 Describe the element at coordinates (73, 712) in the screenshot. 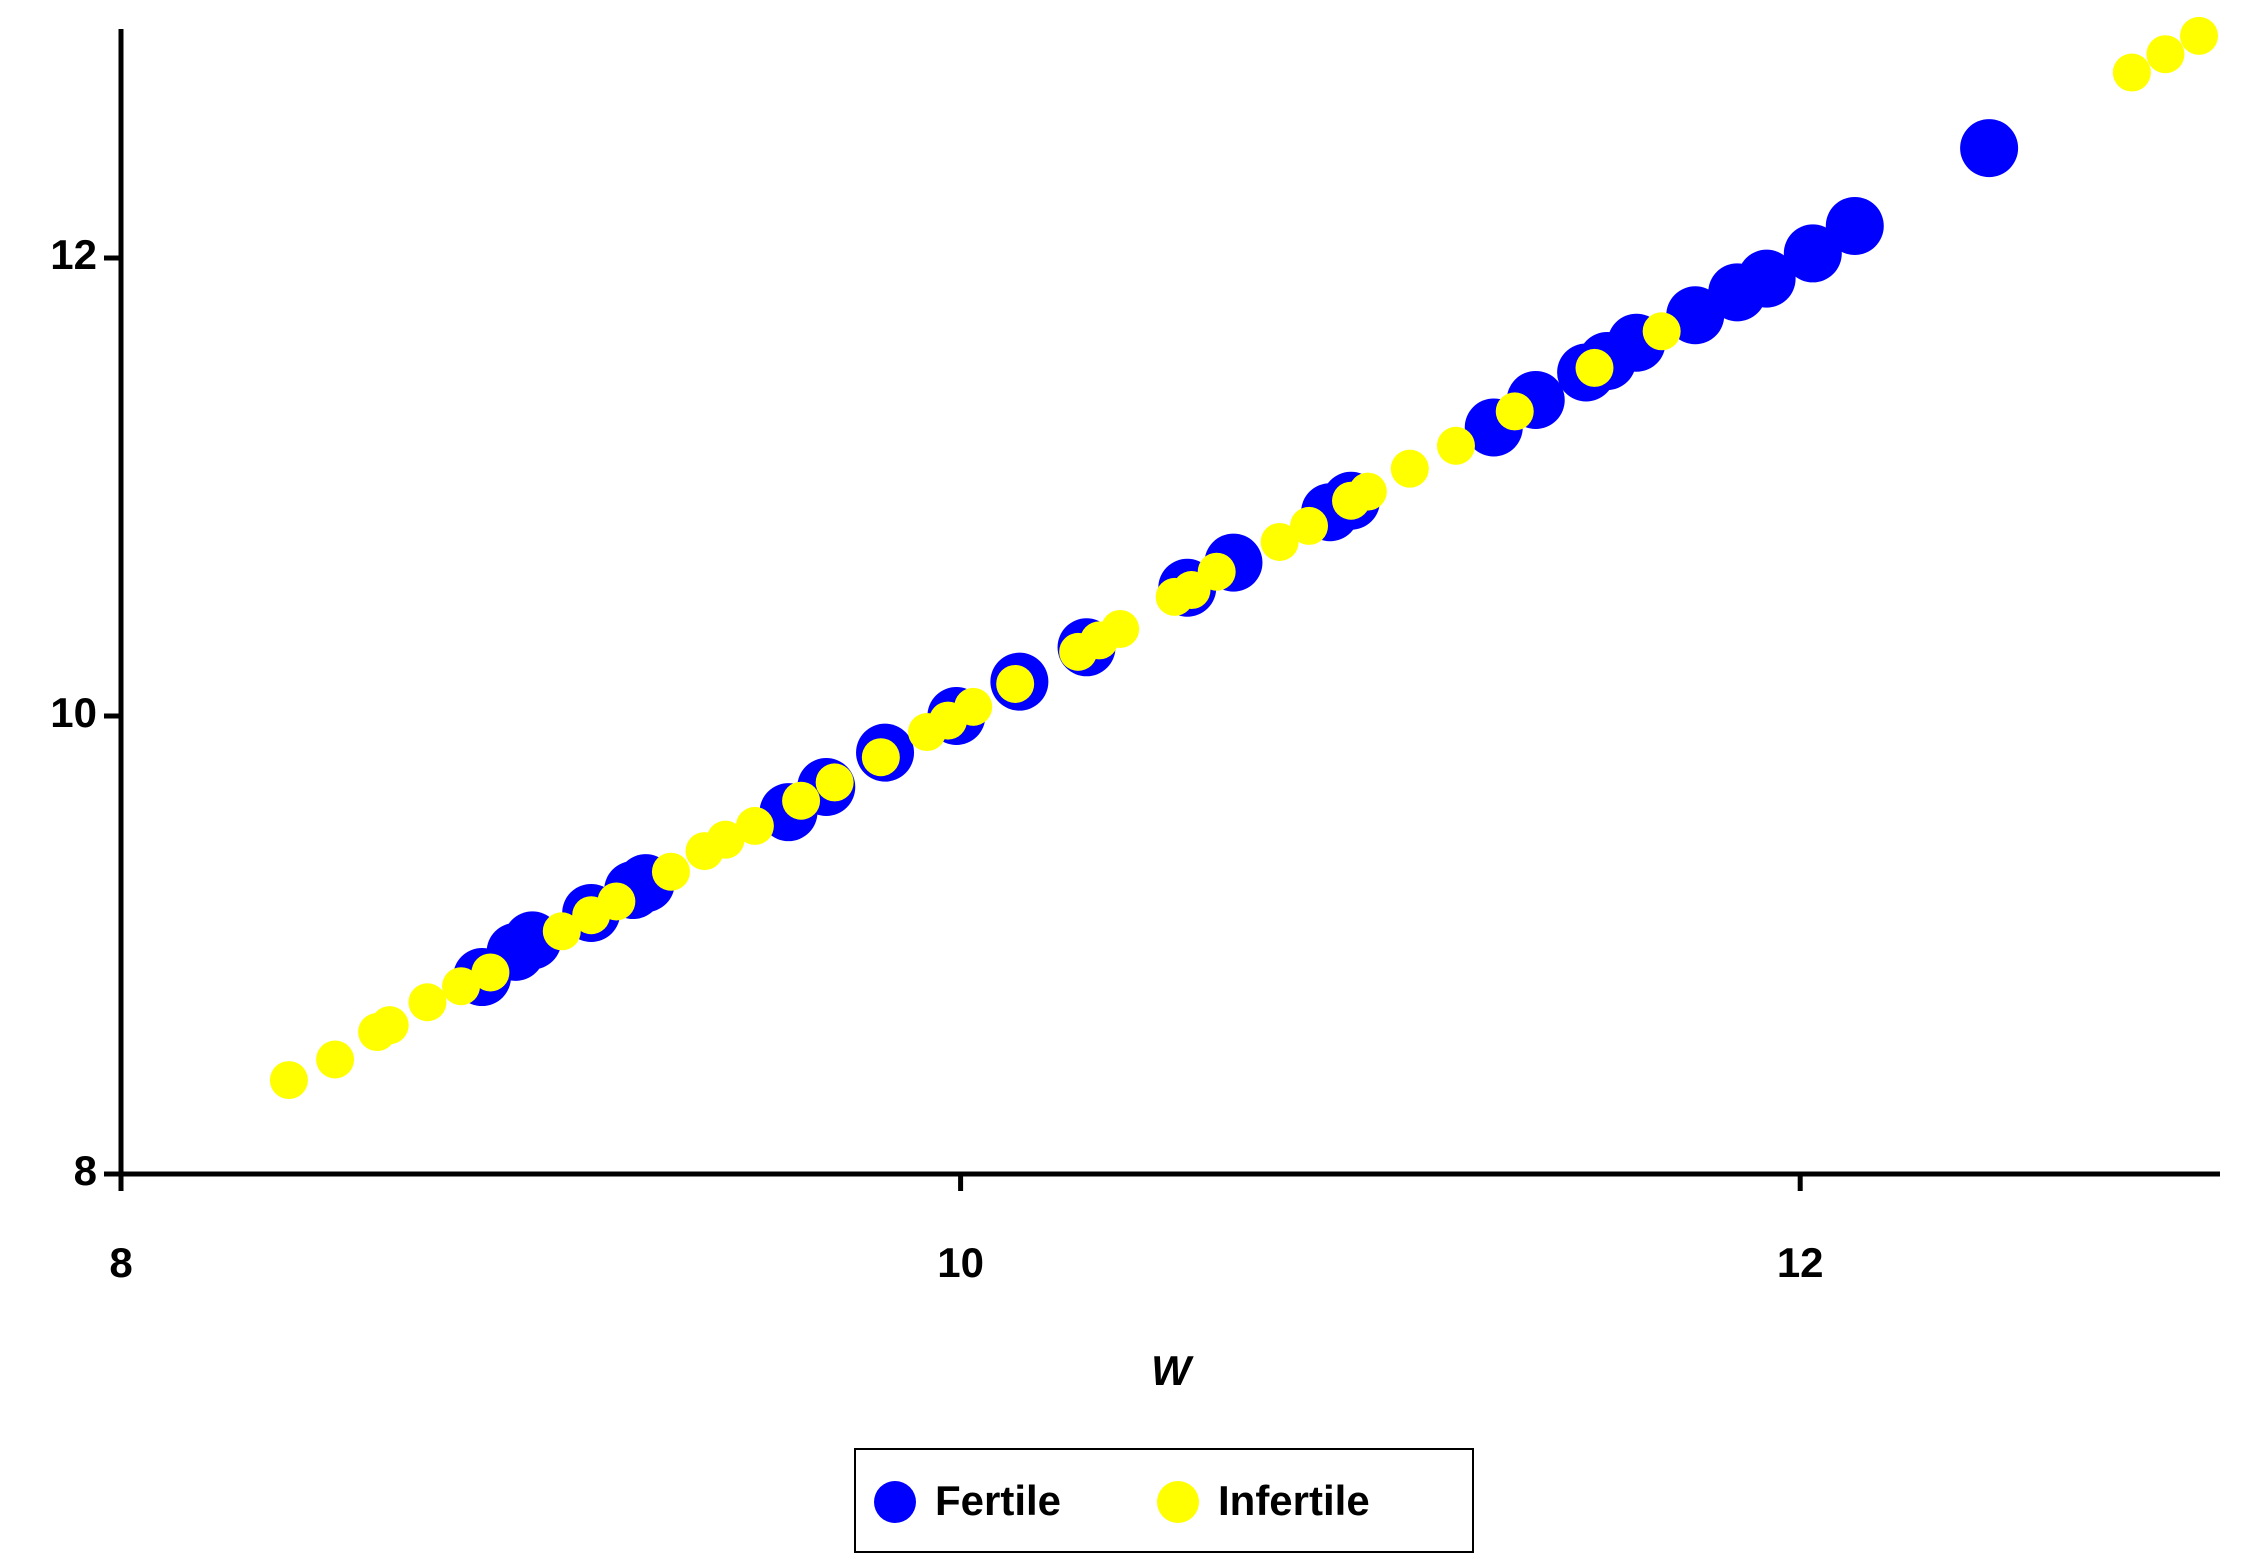

I see `y-tick-label: 10` at that location.